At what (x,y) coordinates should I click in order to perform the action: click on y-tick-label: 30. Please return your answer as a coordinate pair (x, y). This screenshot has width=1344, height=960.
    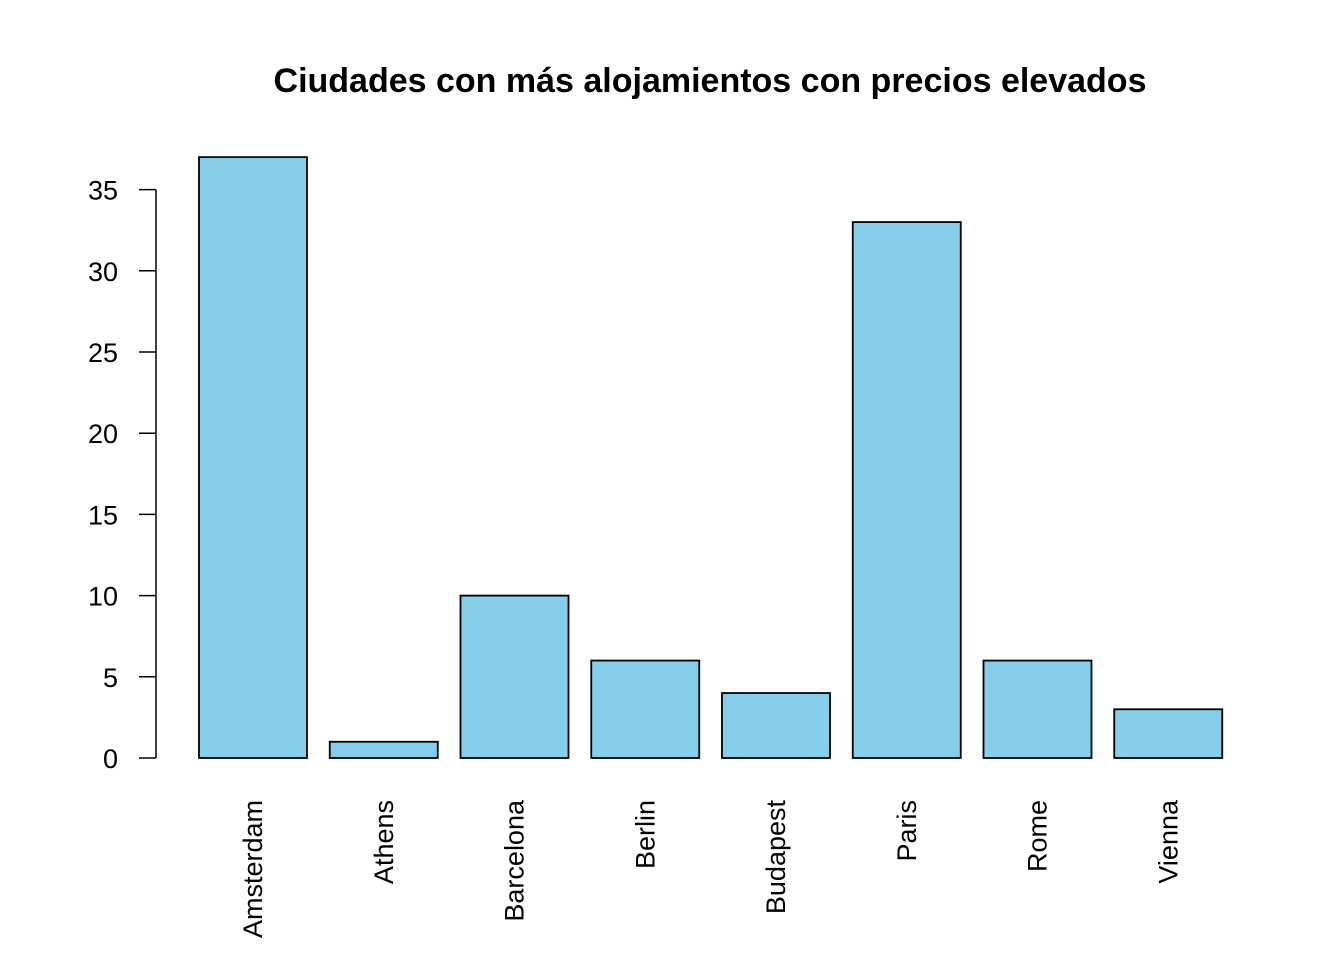
    Looking at the image, I should click on (103, 272).